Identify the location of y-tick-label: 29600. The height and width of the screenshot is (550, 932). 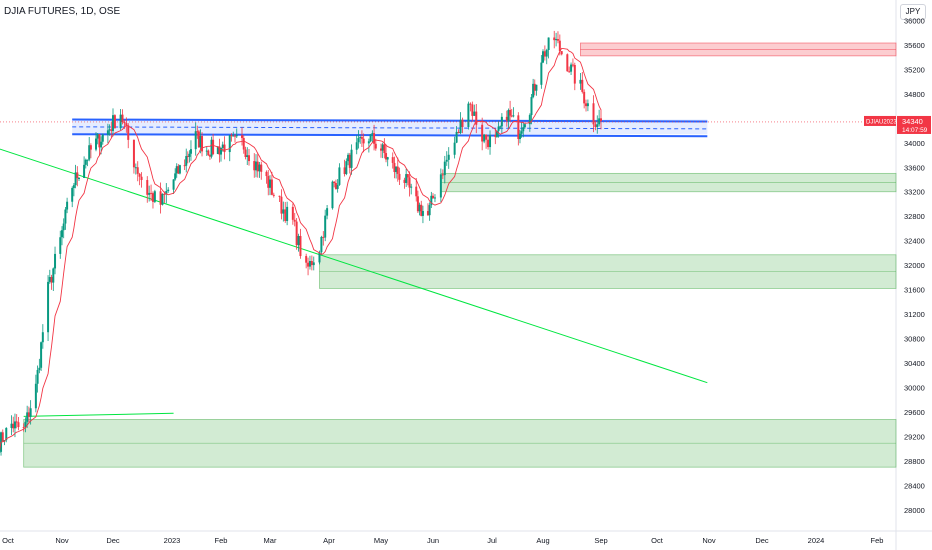
(914, 412).